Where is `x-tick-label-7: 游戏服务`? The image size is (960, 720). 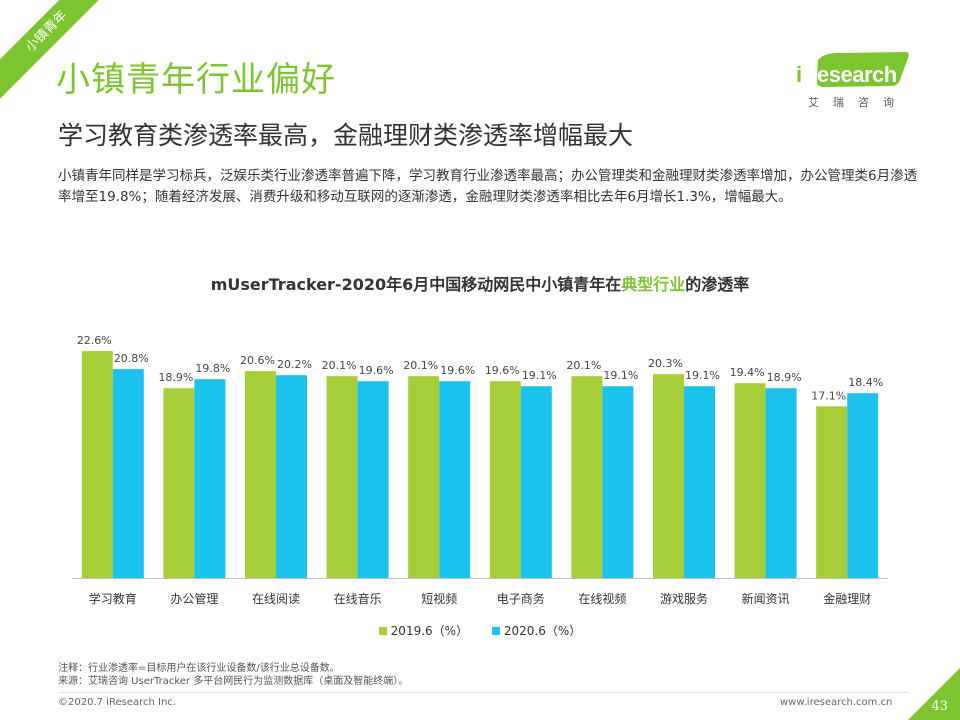 x-tick-label-7: 游戏服务 is located at coordinates (684, 598).